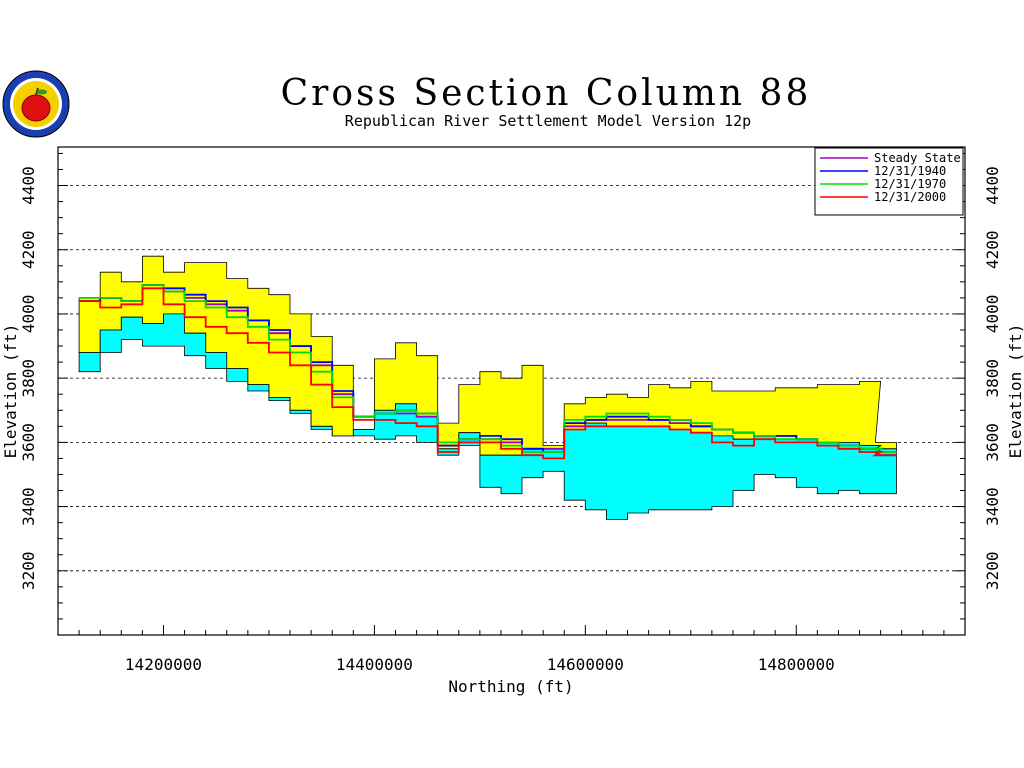 This screenshot has width=1024, height=768. I want to click on y-tick-label-left: 3800, so click(28, 378).